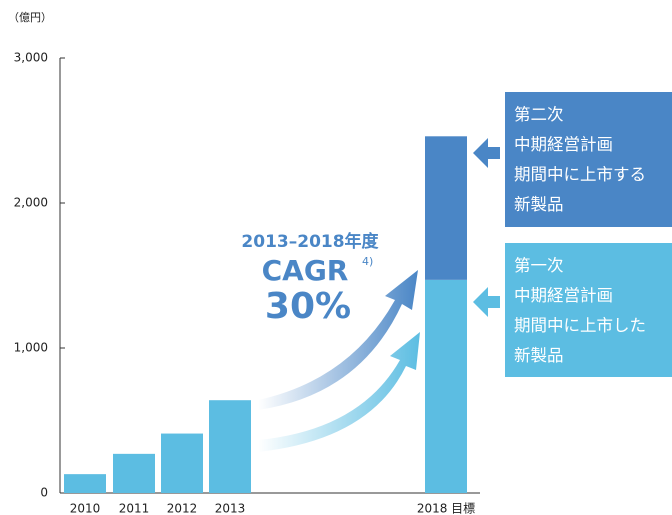  I want to click on x-tick-label: 2012, so click(182, 508).